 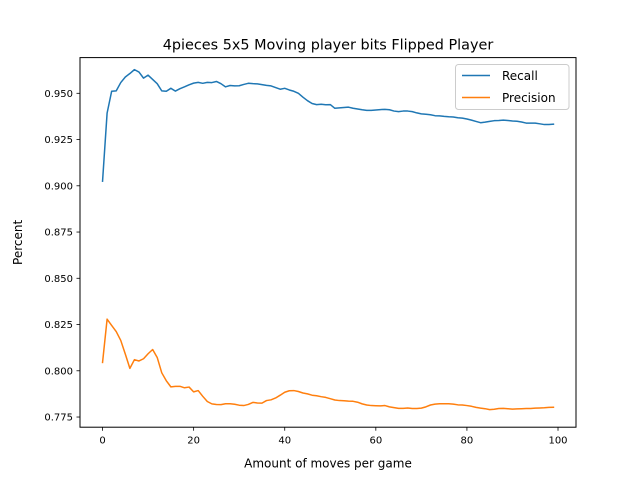 I want to click on y-tick-label: 0.950, so click(x=58, y=94).